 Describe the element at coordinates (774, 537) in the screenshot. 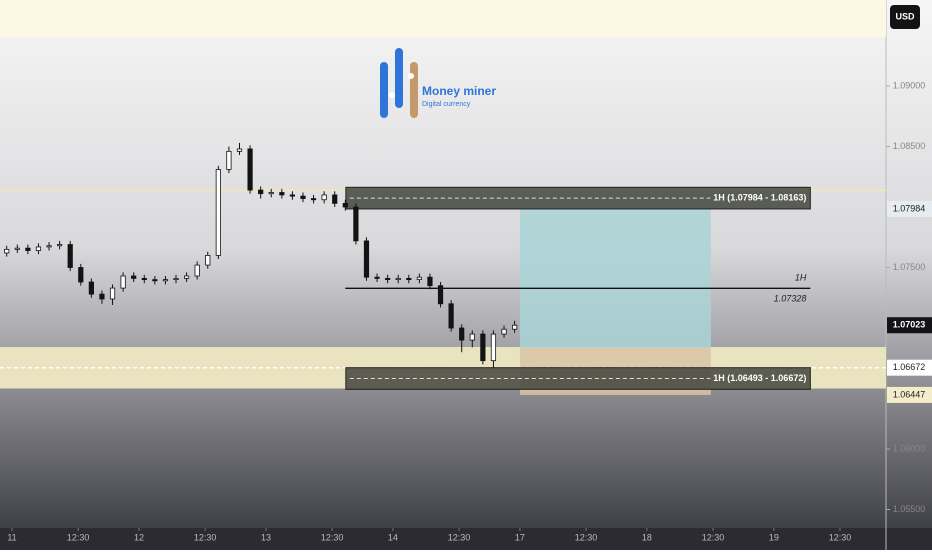

I see `x-tick-label: 19` at that location.